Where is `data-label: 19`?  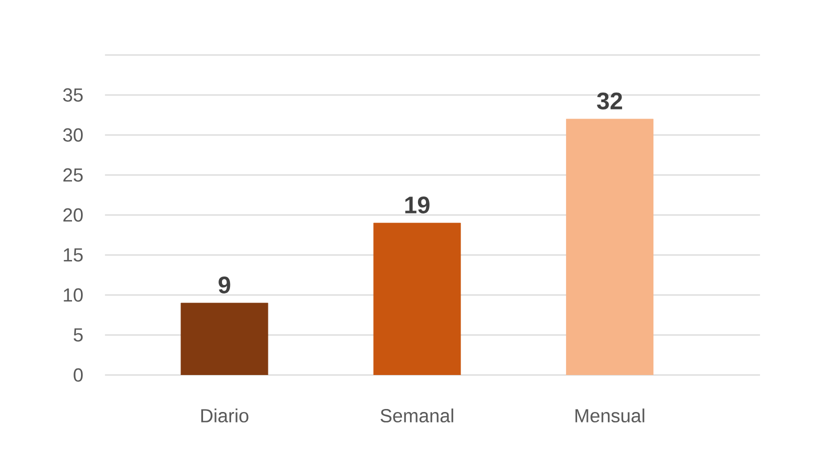
data-label: 19 is located at coordinates (417, 205).